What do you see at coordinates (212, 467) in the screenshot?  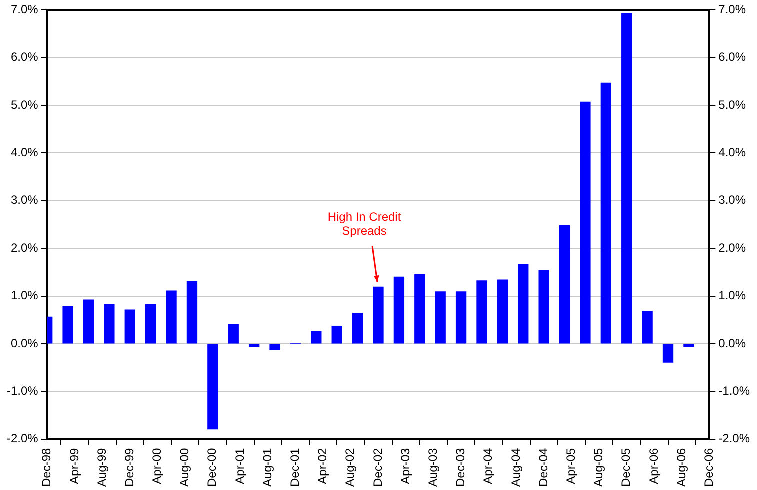 I see `x-tick-label: Dec-00` at bounding box center [212, 467].